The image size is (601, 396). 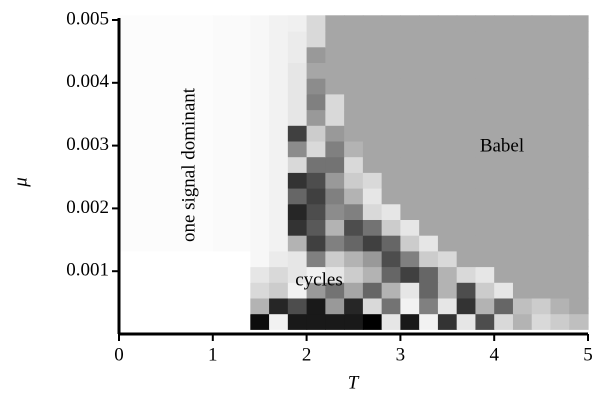 I want to click on y-tick-label: 0.004, so click(x=87, y=81).